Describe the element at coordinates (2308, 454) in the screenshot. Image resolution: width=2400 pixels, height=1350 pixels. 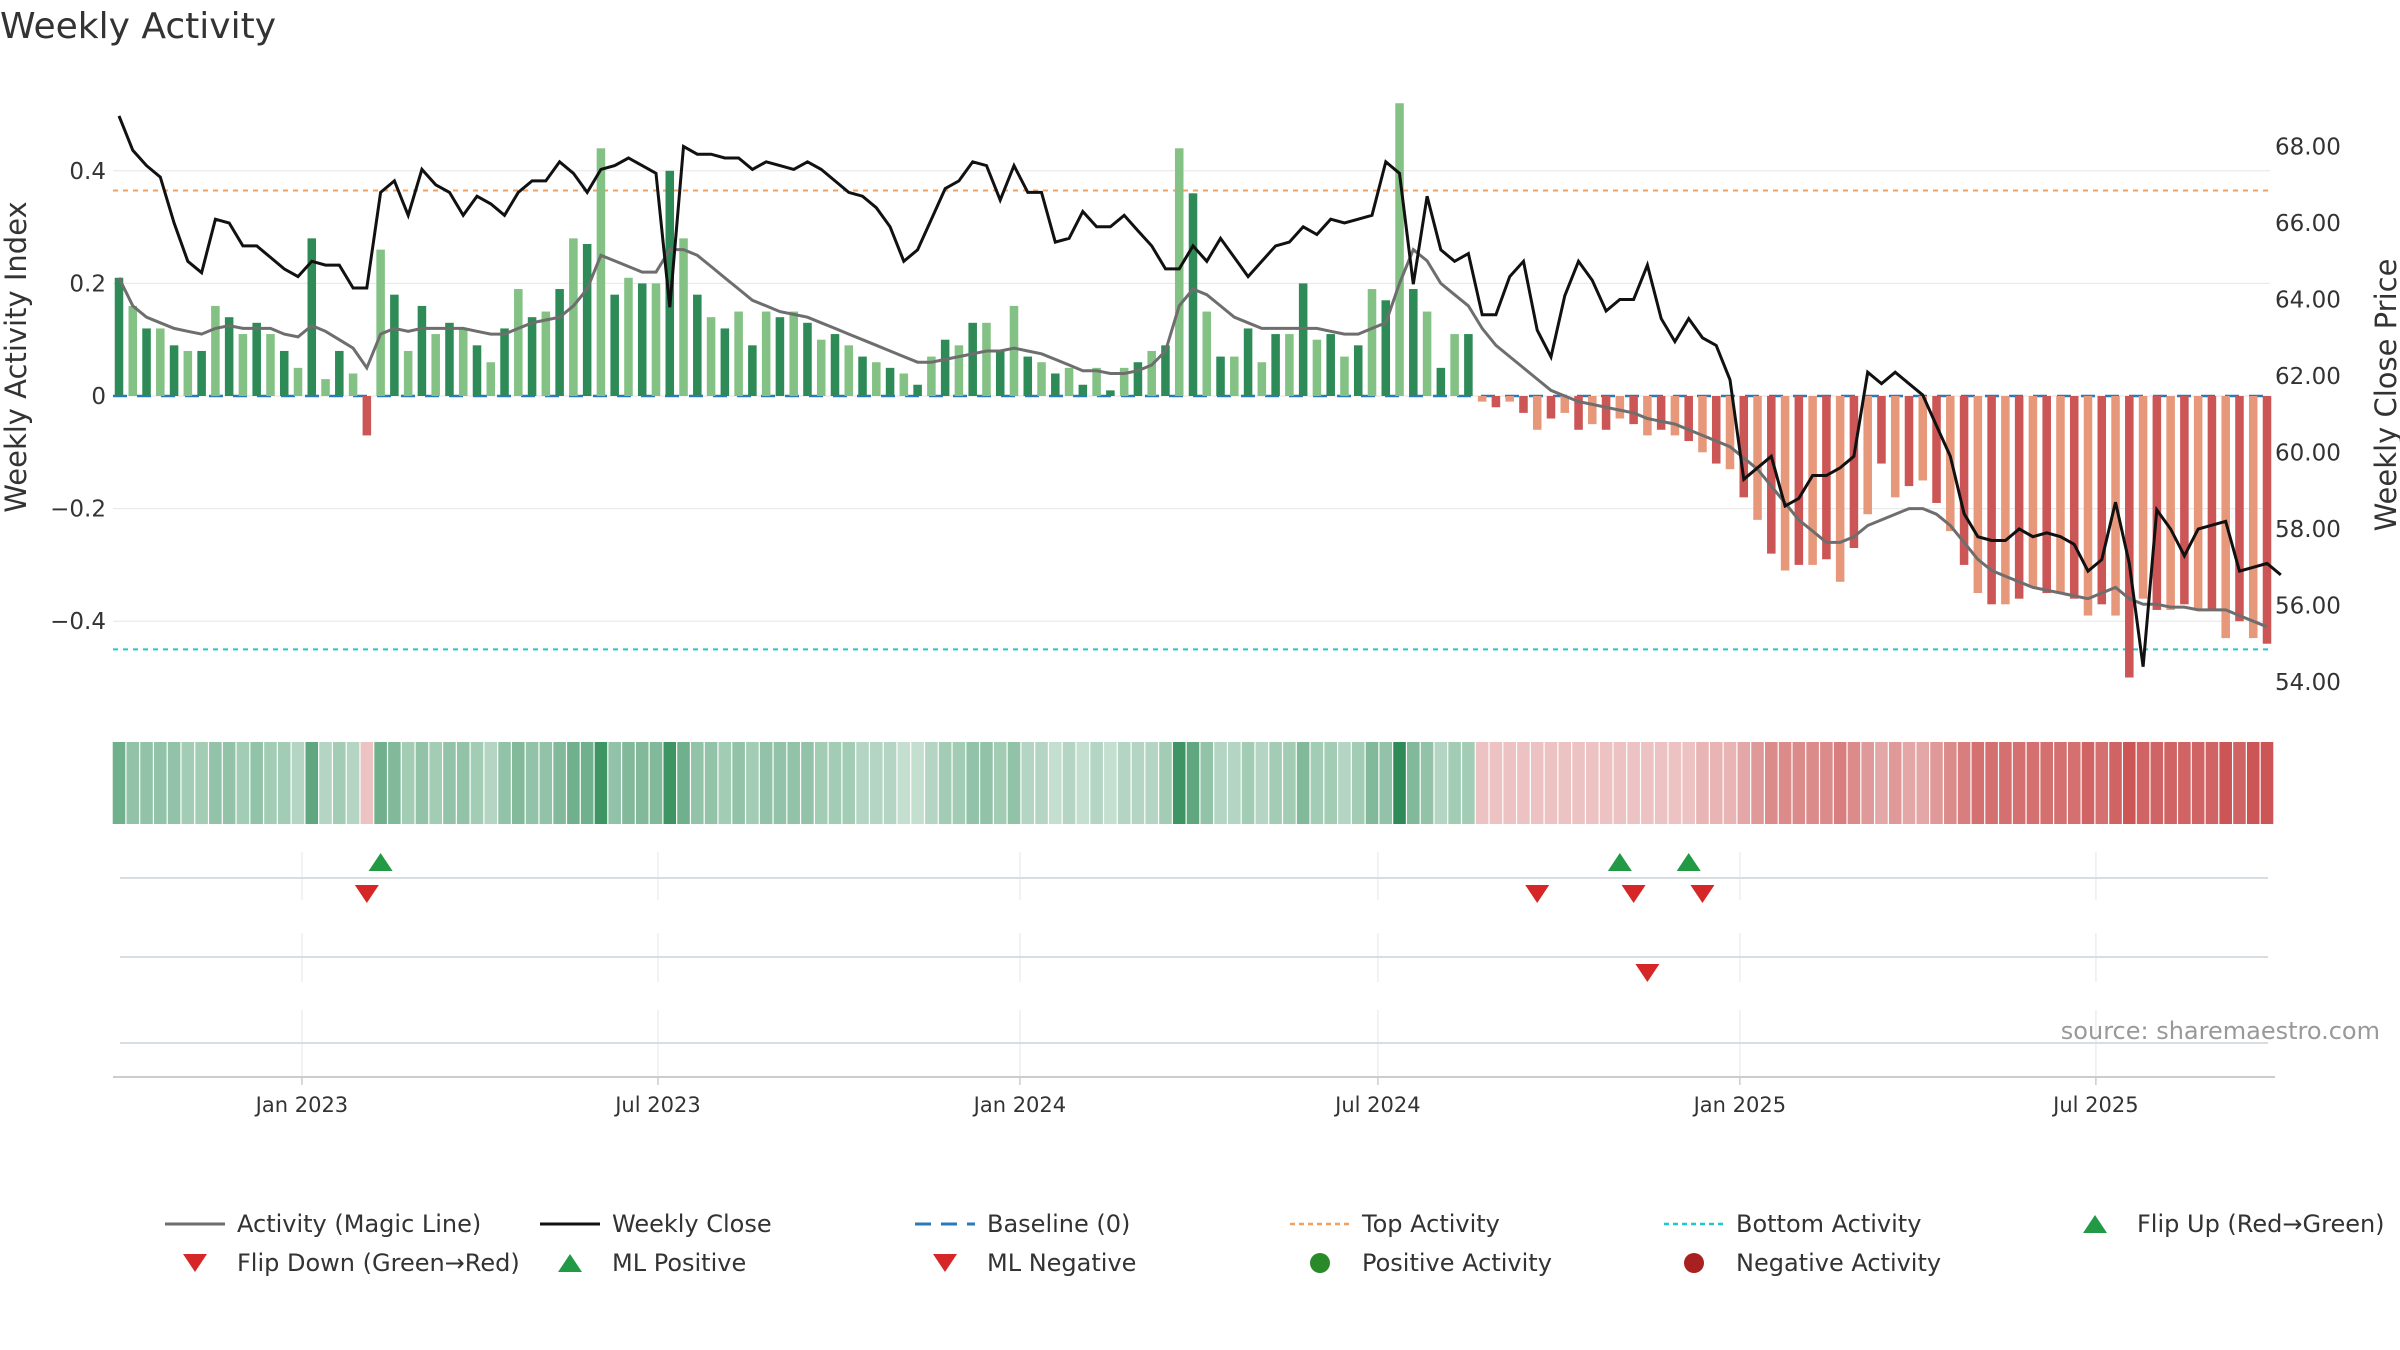
I see `y2-tick-label: 60.00` at that location.